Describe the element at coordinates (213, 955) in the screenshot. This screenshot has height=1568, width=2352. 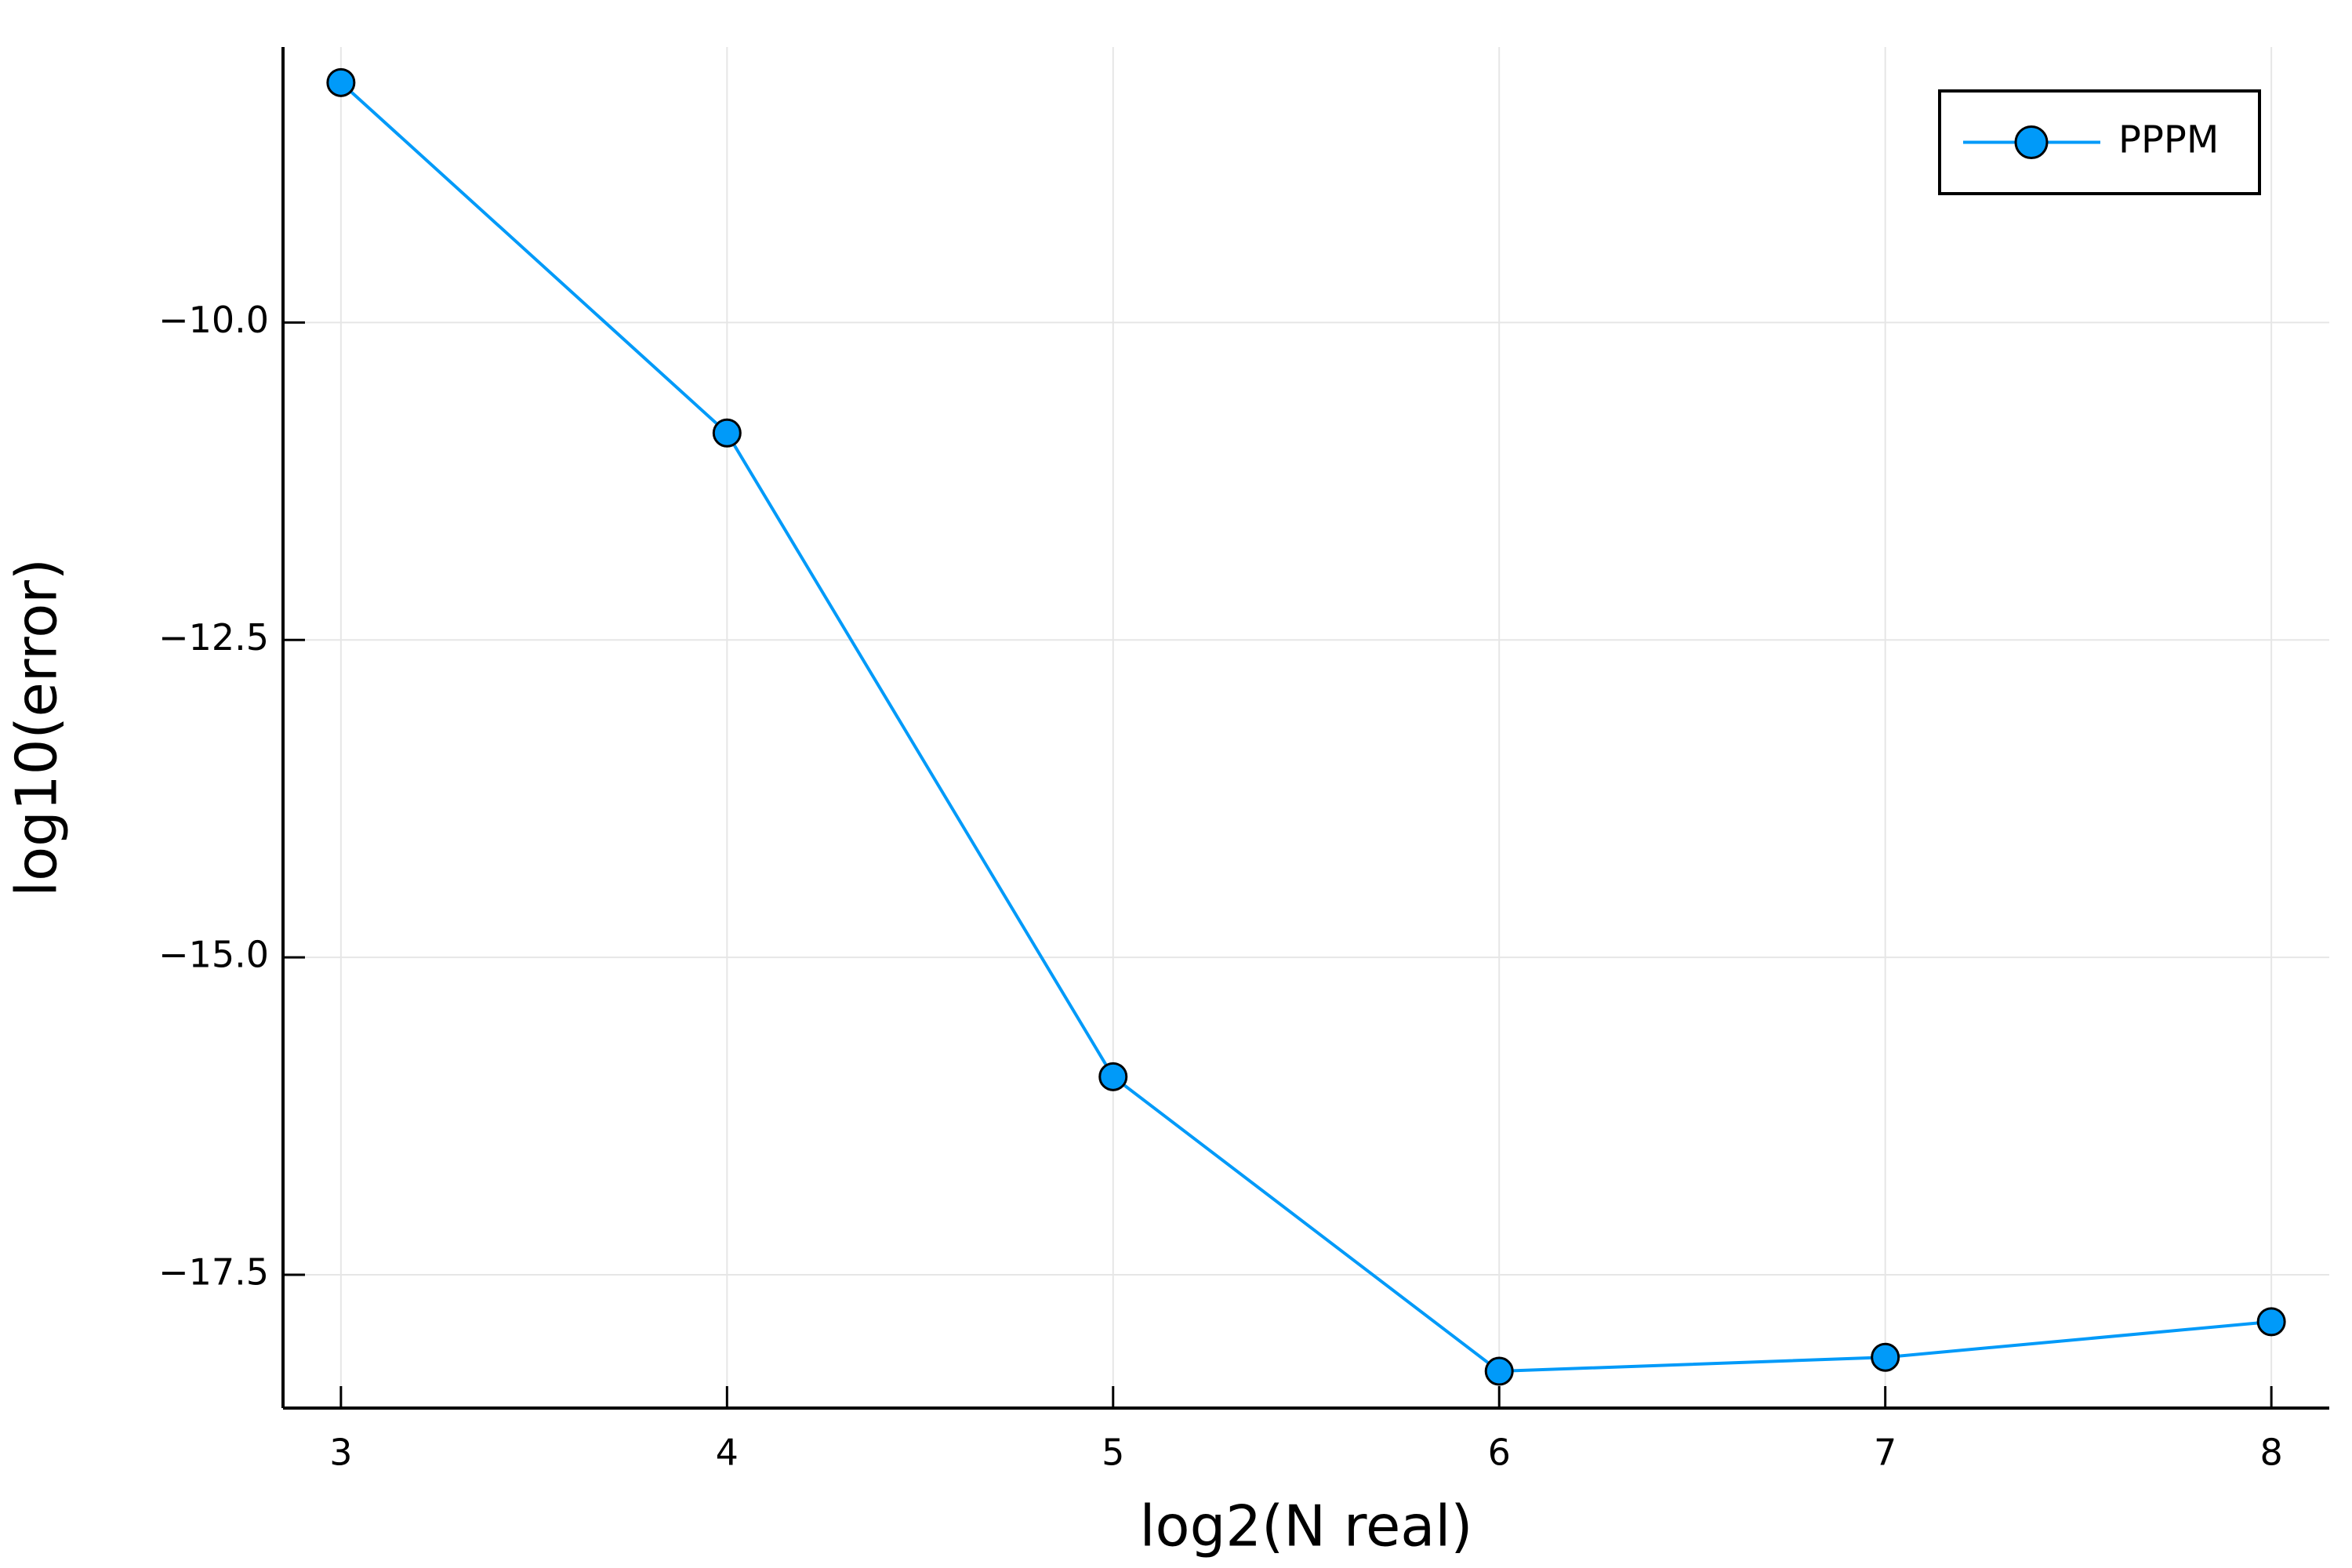
I see `y-tick-label: −15.0` at that location.